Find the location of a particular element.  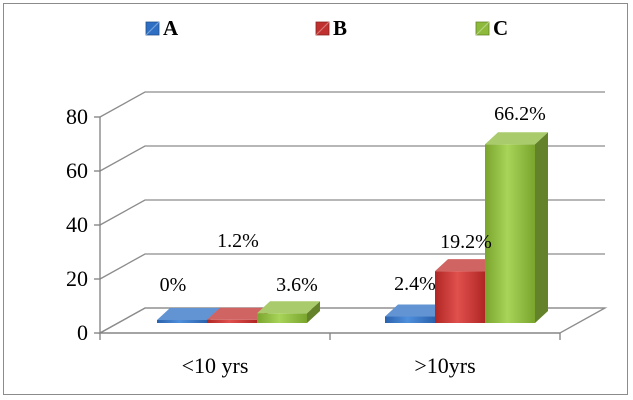

y-tick-label-1: 20 is located at coordinates (77, 278).